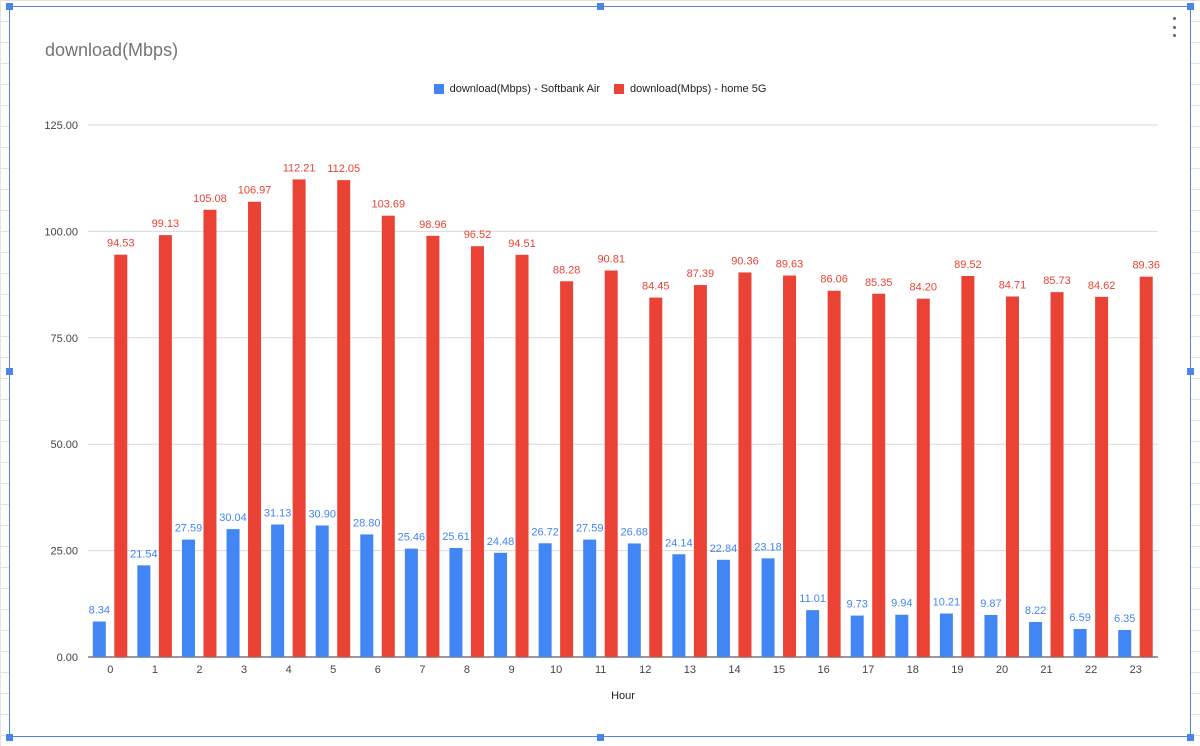  Describe the element at coordinates (824, 670) in the screenshot. I see `x-tick-label: 16` at that location.